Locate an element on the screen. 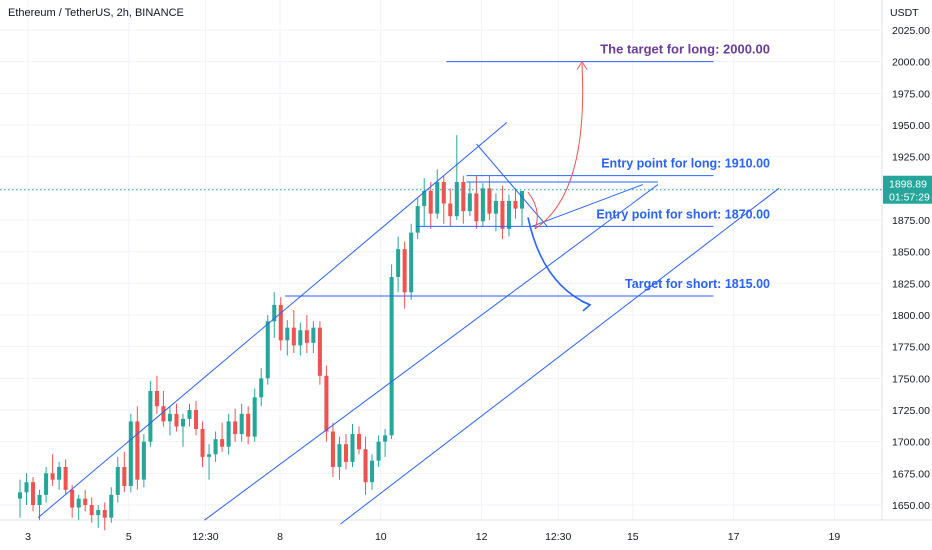  y-tick-label: 1725.00 is located at coordinates (911, 411).